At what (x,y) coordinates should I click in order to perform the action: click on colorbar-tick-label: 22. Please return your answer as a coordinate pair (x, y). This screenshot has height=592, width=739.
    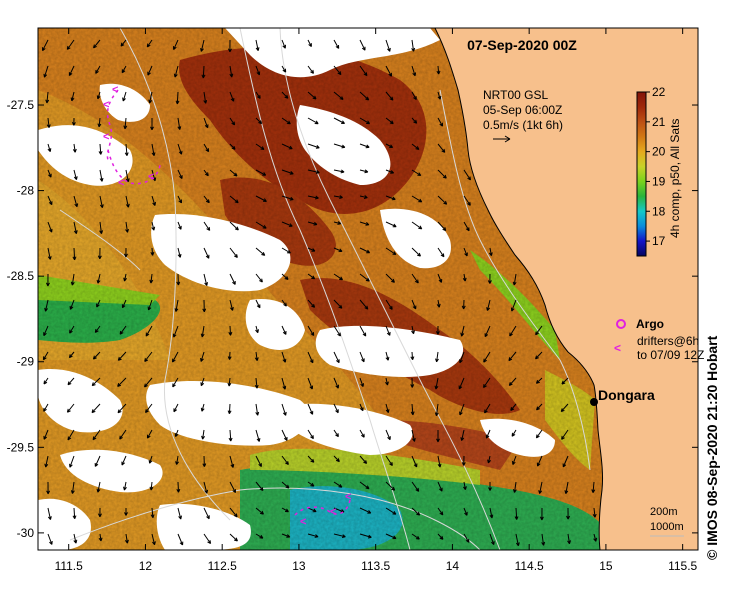
    Looking at the image, I should click on (659, 92).